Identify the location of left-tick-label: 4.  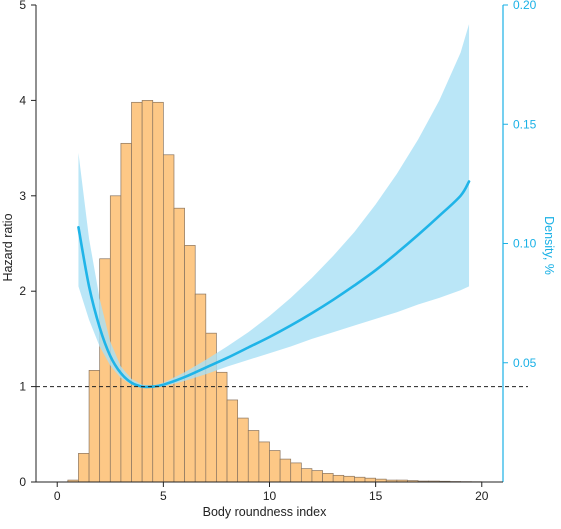
(22, 100).